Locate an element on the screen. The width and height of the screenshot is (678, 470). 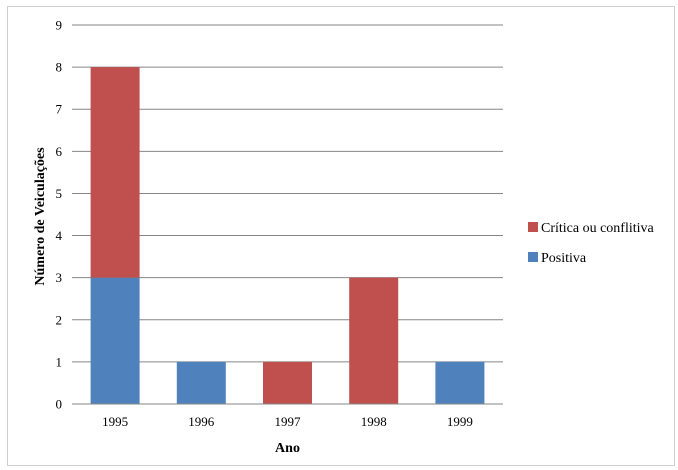
x-tick-label: 1997 is located at coordinates (288, 421).